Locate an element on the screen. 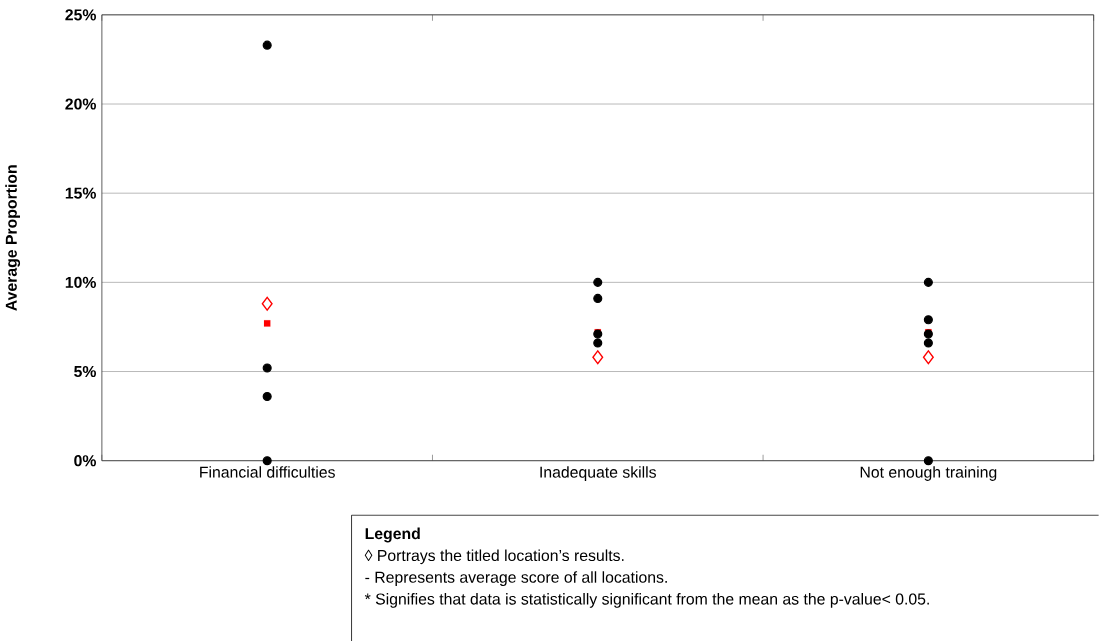  y-tick-label: 5% is located at coordinates (85, 371).